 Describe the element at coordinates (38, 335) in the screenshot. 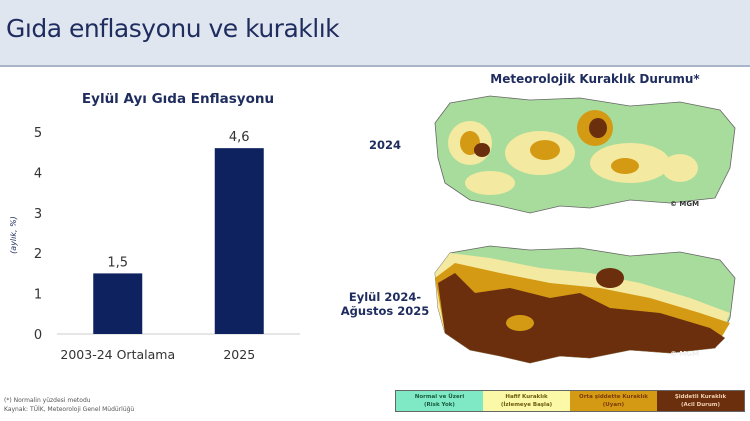

I see `y-tick-label: 0` at that location.